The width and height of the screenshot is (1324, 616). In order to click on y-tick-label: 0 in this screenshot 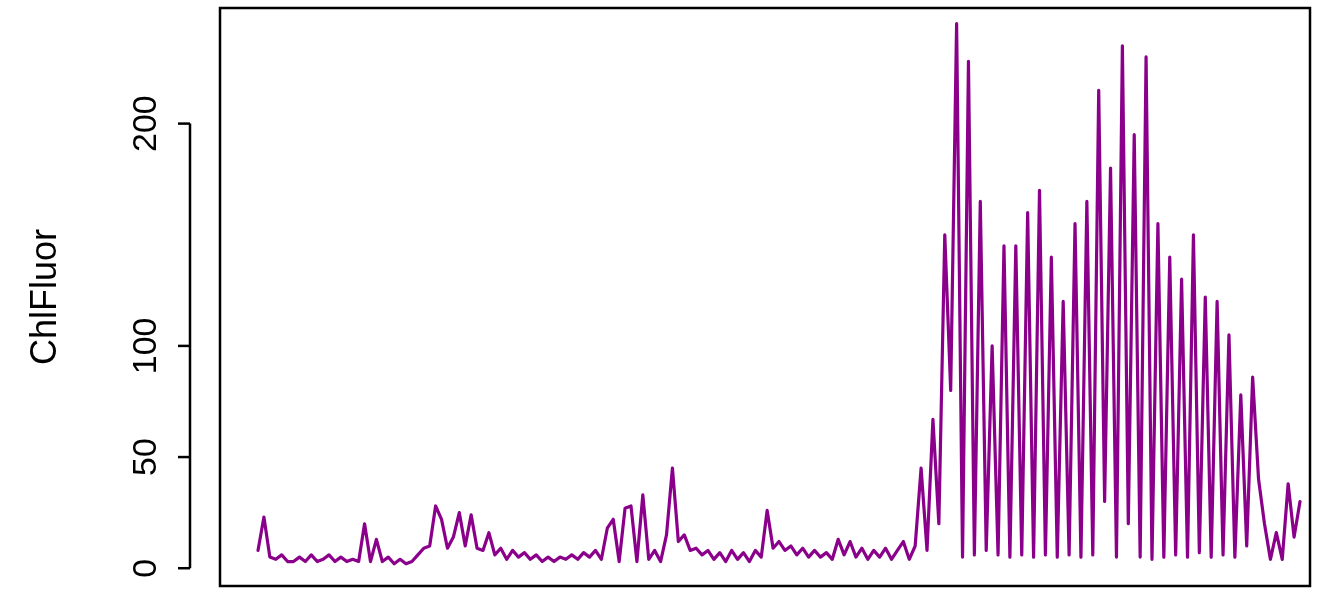, I will do `click(144, 568)`.